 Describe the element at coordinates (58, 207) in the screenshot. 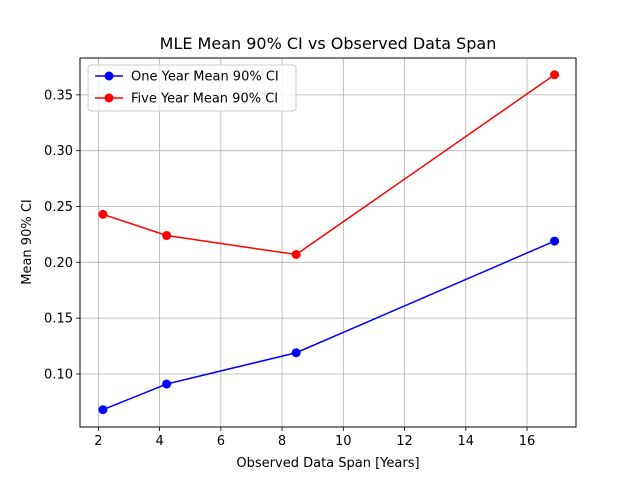

I see `y-tick-label: 0.25` at that location.